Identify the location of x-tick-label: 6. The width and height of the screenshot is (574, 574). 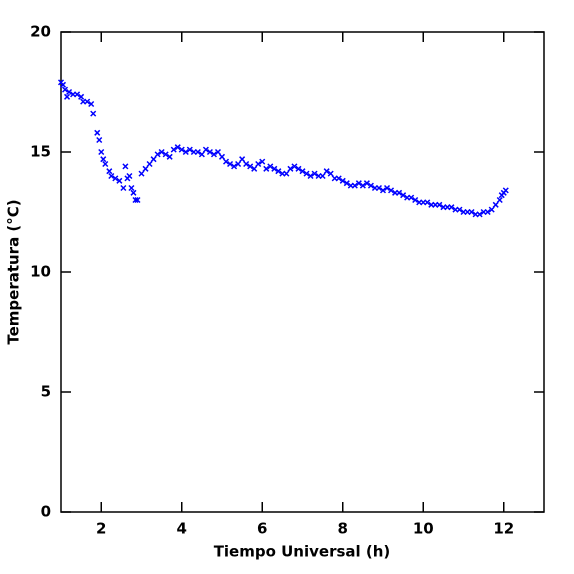
(262, 529).